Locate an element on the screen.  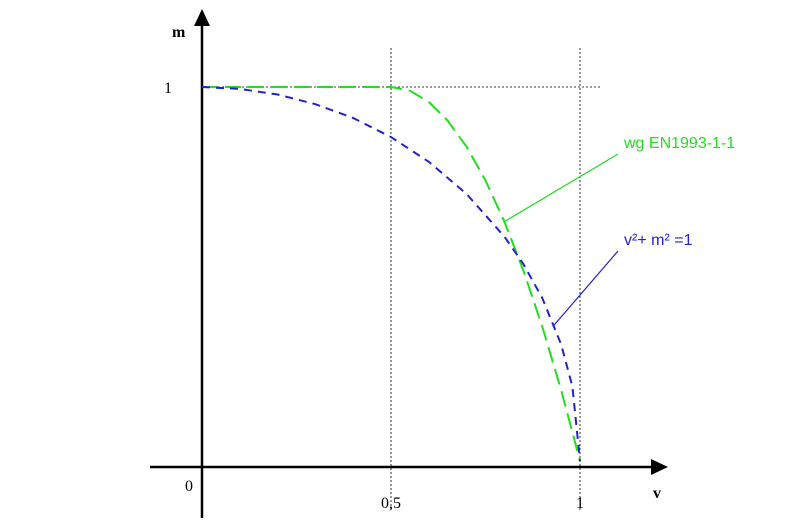
y-axis-arrow-icon is located at coordinates (202, 17).